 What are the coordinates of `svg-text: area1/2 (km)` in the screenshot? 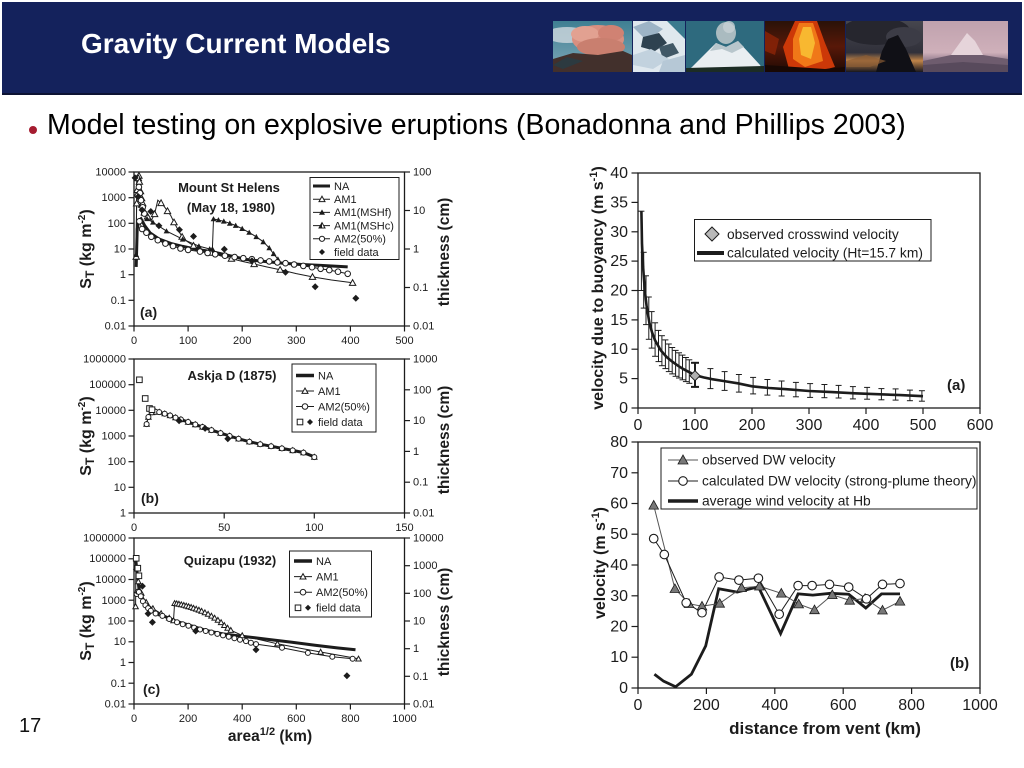 It's located at (270, 735).